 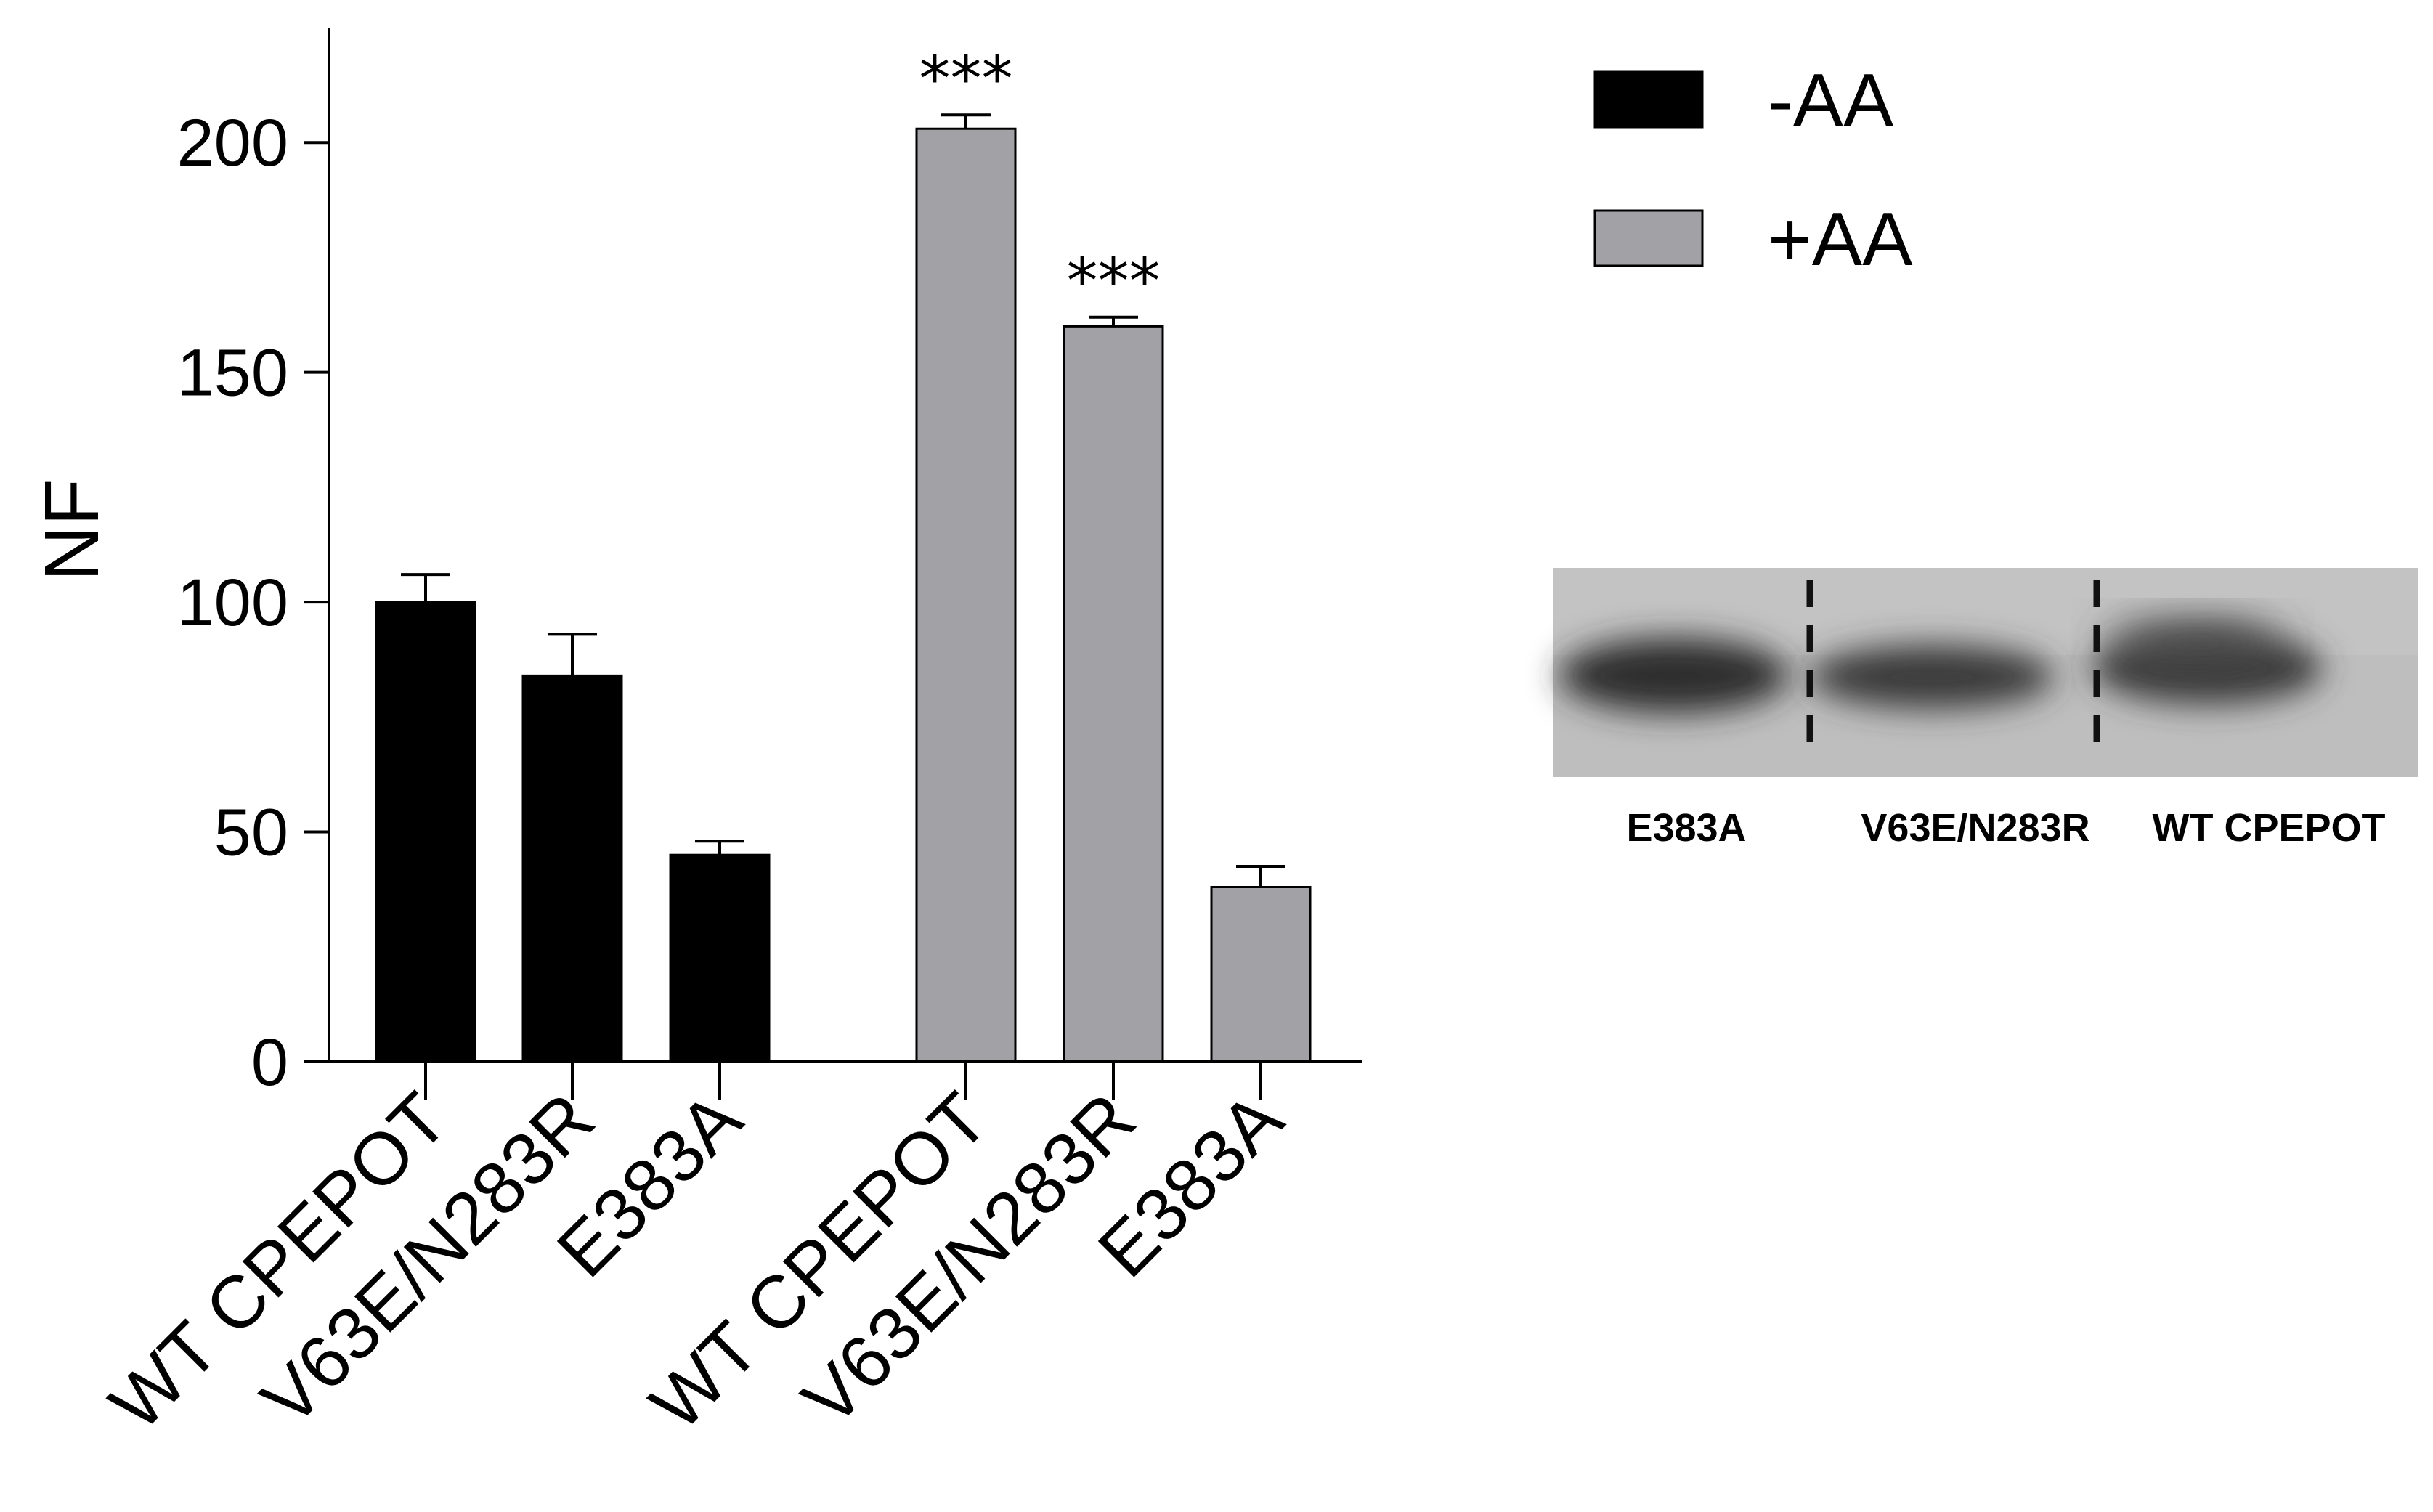 I want to click on y-axis-title: NF, so click(x=72, y=530).